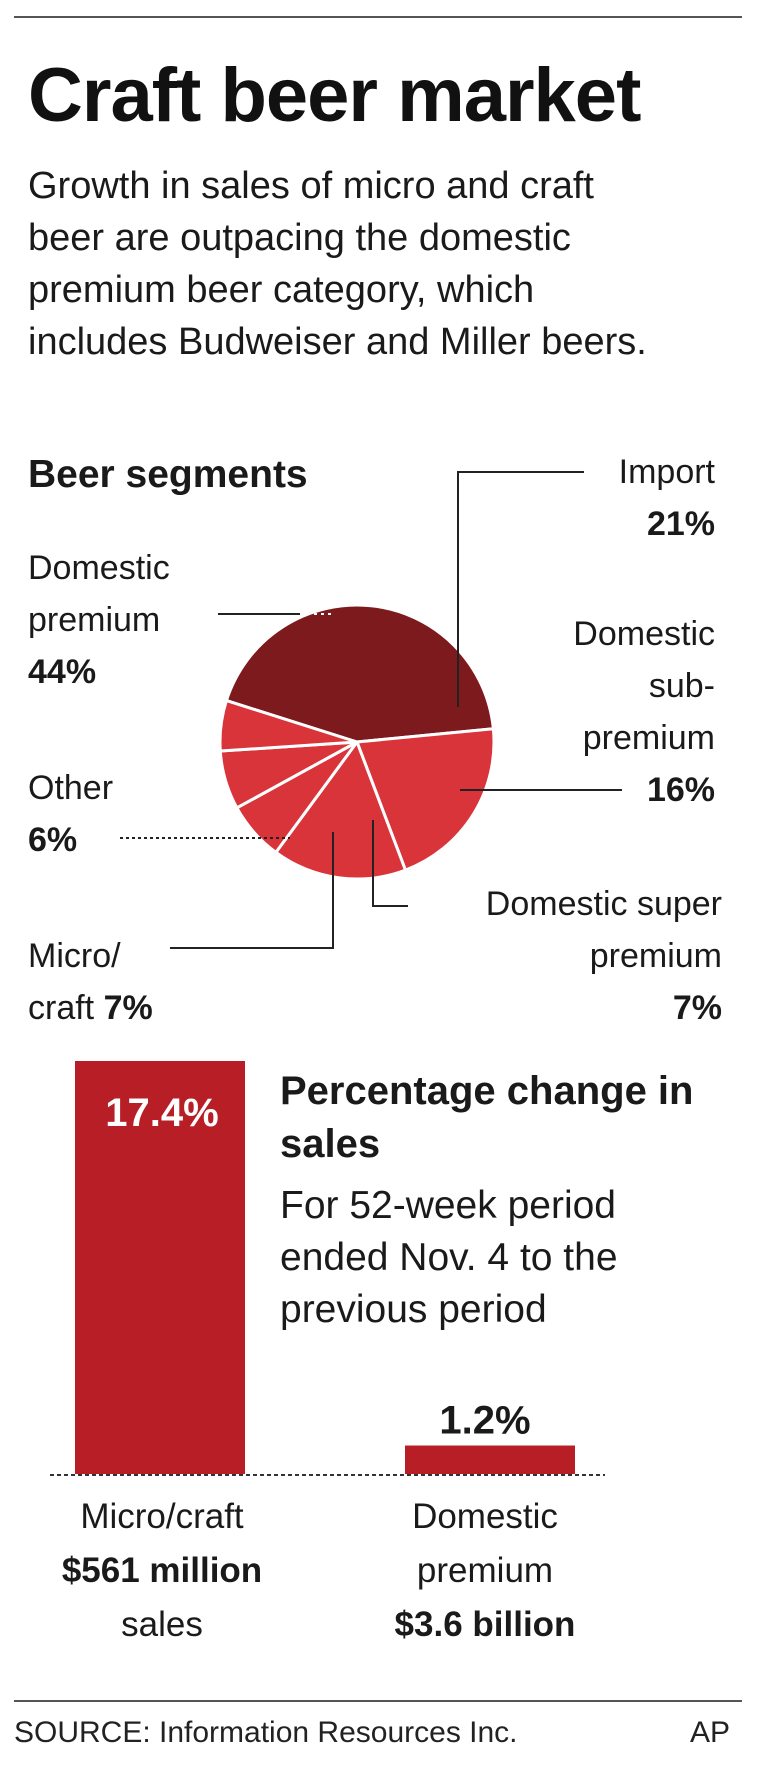  I want to click on label-micro-craft: Micro/ craft 7%, so click(90, 982).